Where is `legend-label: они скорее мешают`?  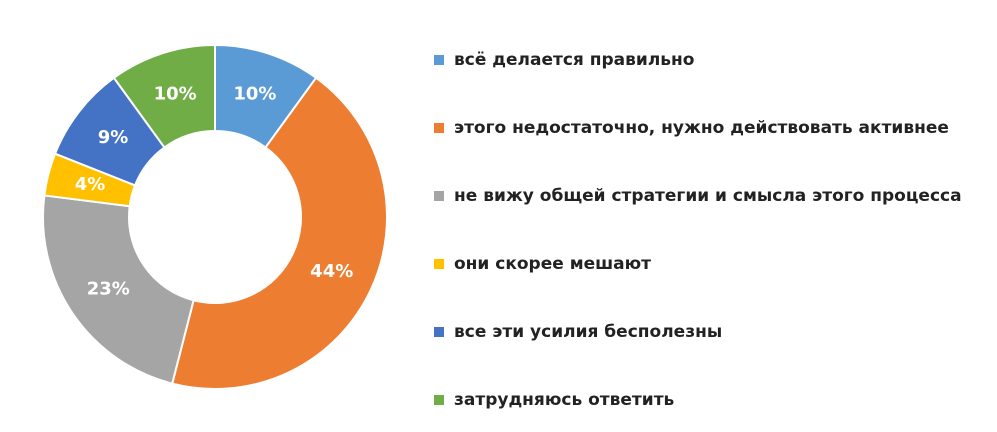 legend-label: они скорее мешают is located at coordinates (552, 264).